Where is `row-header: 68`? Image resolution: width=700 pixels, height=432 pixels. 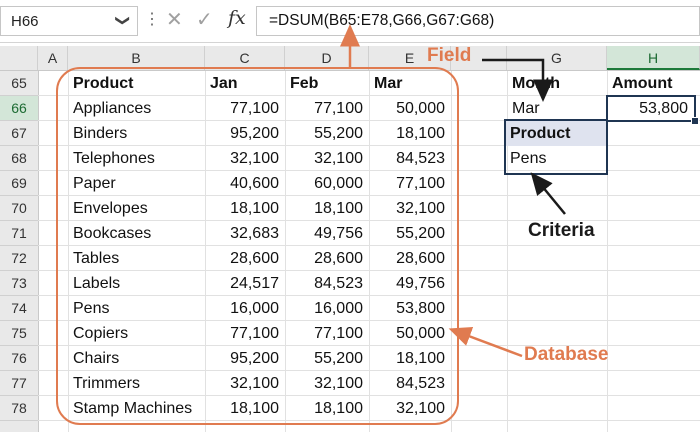 row-header: 68 is located at coordinates (19, 158).